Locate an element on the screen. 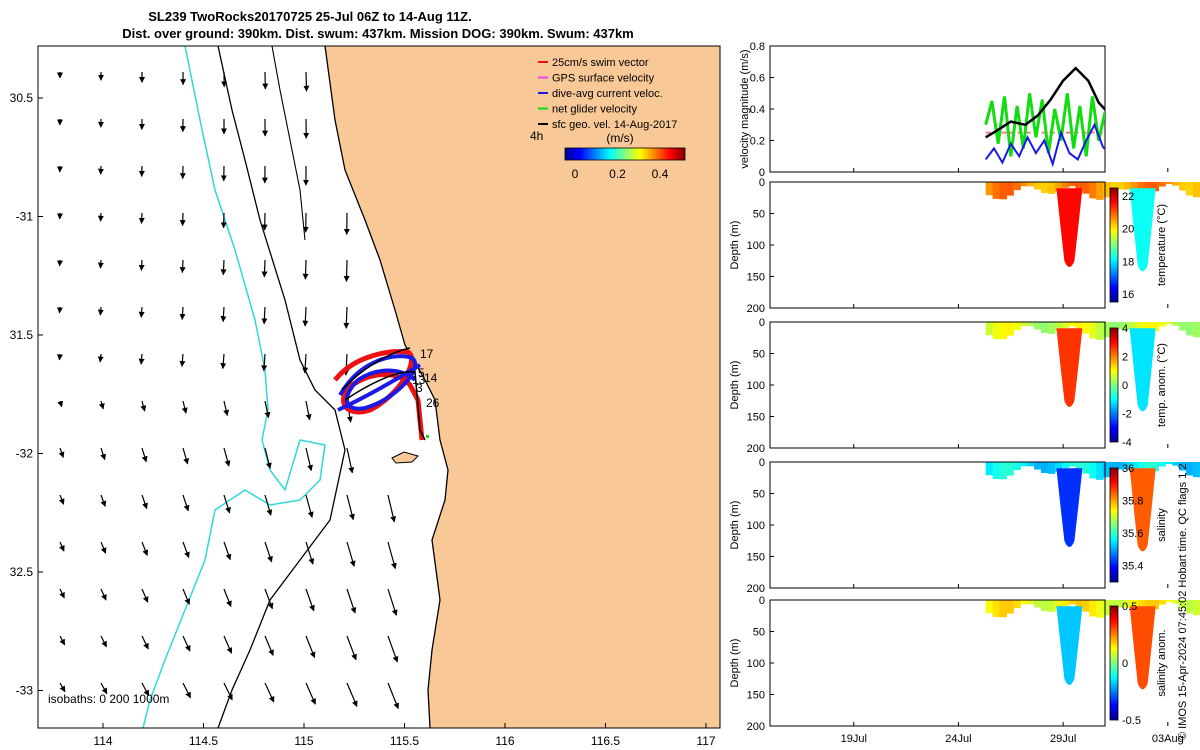 The image size is (1200, 750). glider-position is located at coordinates (427, 436).